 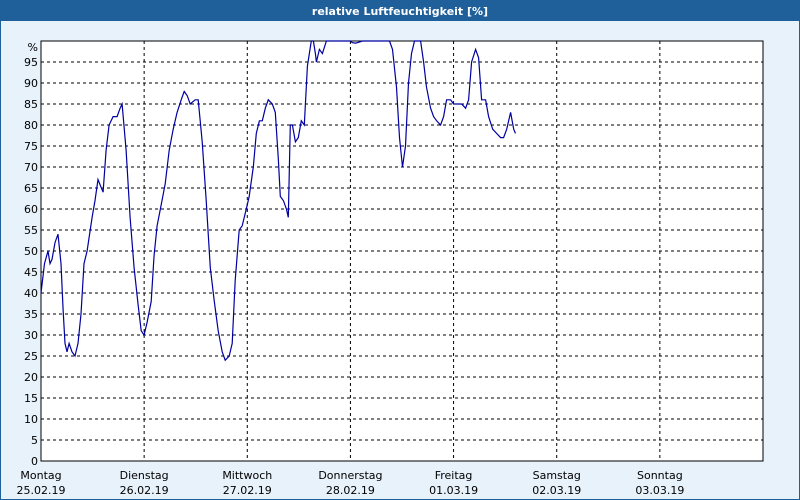 What do you see at coordinates (34, 461) in the screenshot?
I see `y-tick-label: 0` at bounding box center [34, 461].